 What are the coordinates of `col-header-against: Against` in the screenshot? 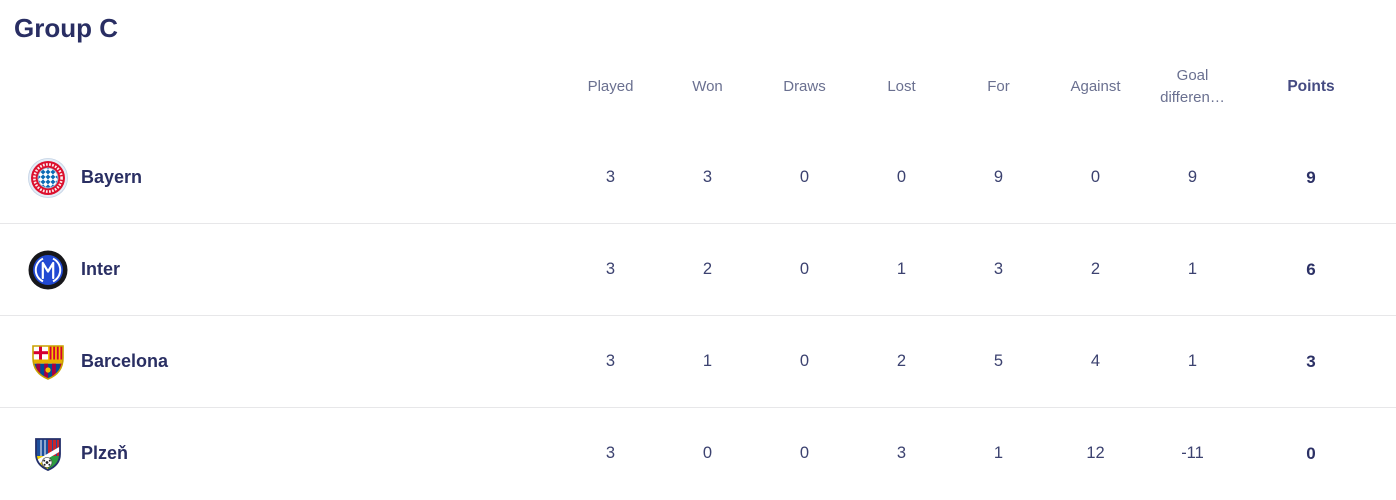 It's located at (1095, 86).